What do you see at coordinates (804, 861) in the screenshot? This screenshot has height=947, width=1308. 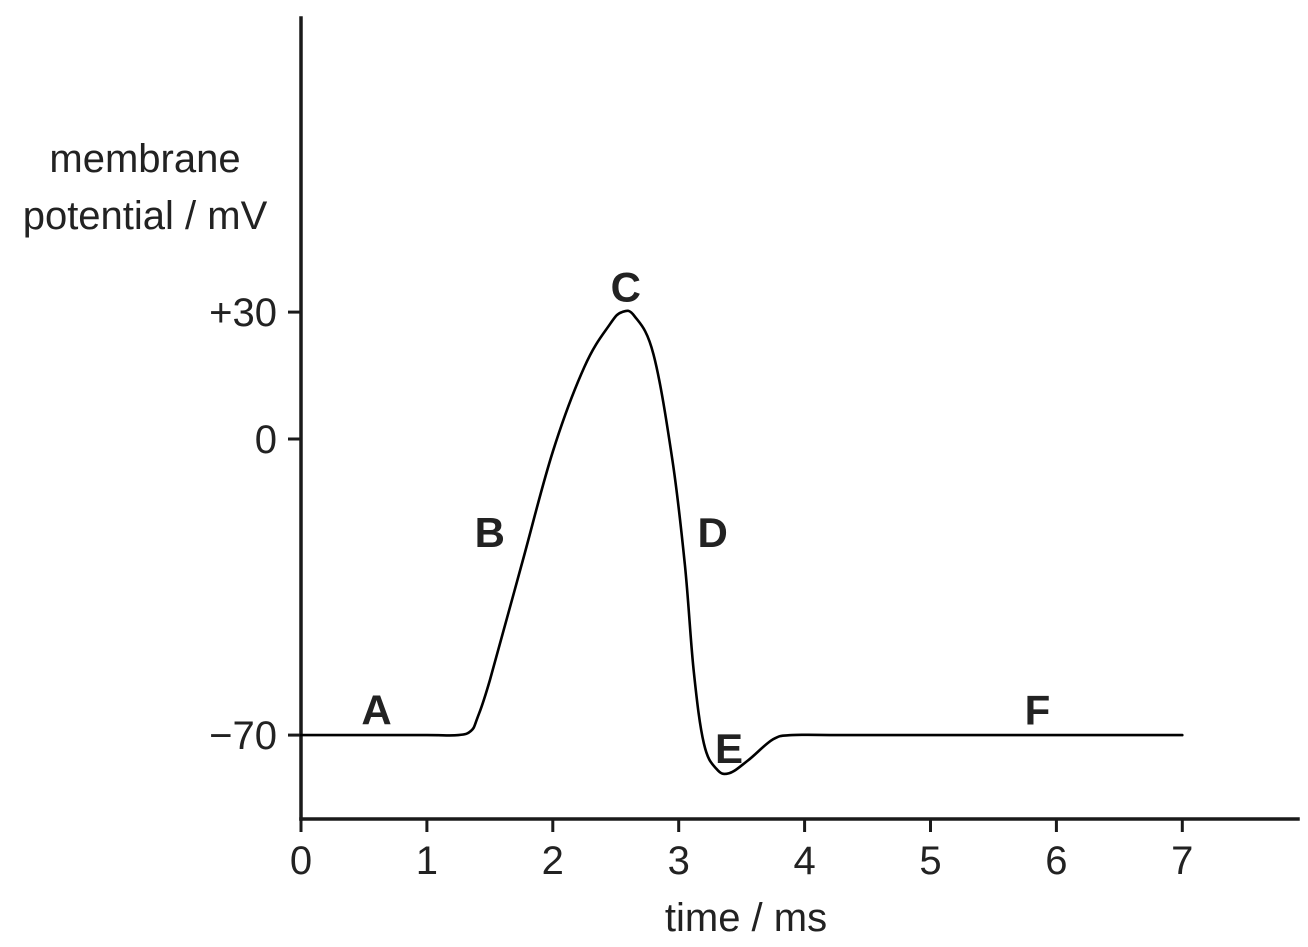 I see `x-tick-label: 4` at bounding box center [804, 861].